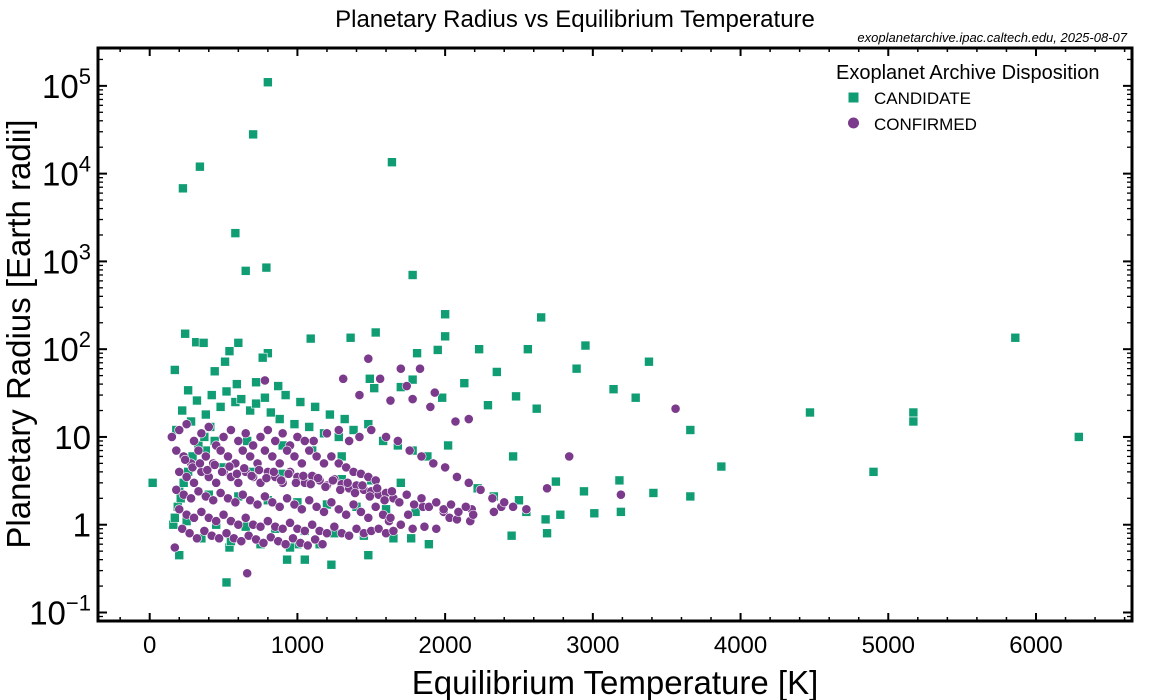 Image resolution: width=1150 pixels, height=700 pixels. What do you see at coordinates (888, 645) in the screenshot?
I see `x-tick-label: 5000` at bounding box center [888, 645].